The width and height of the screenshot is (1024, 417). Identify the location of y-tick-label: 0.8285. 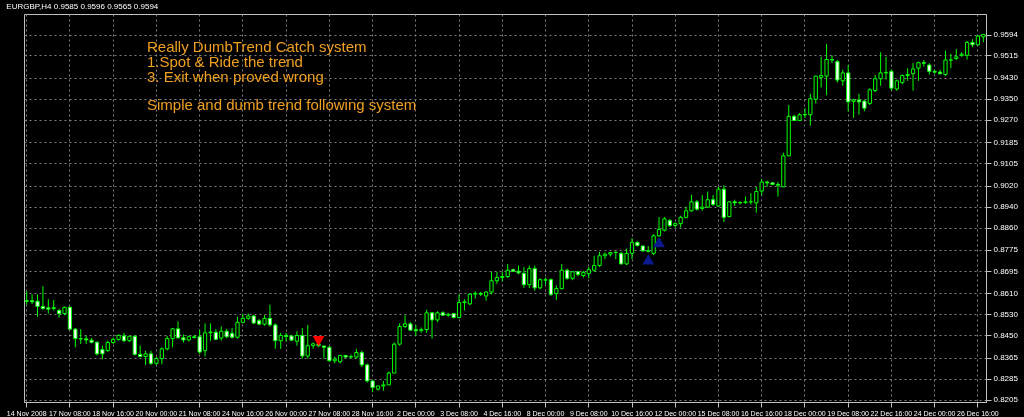
(1006, 379).